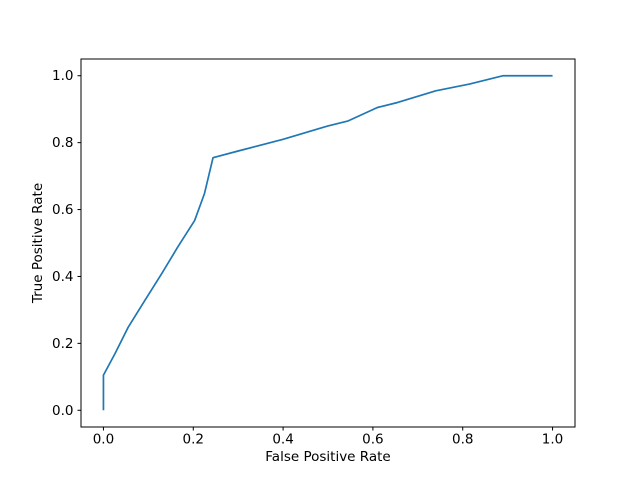 This screenshot has width=640, height=480. I want to click on y-tick-label: 0.8, so click(62, 143).